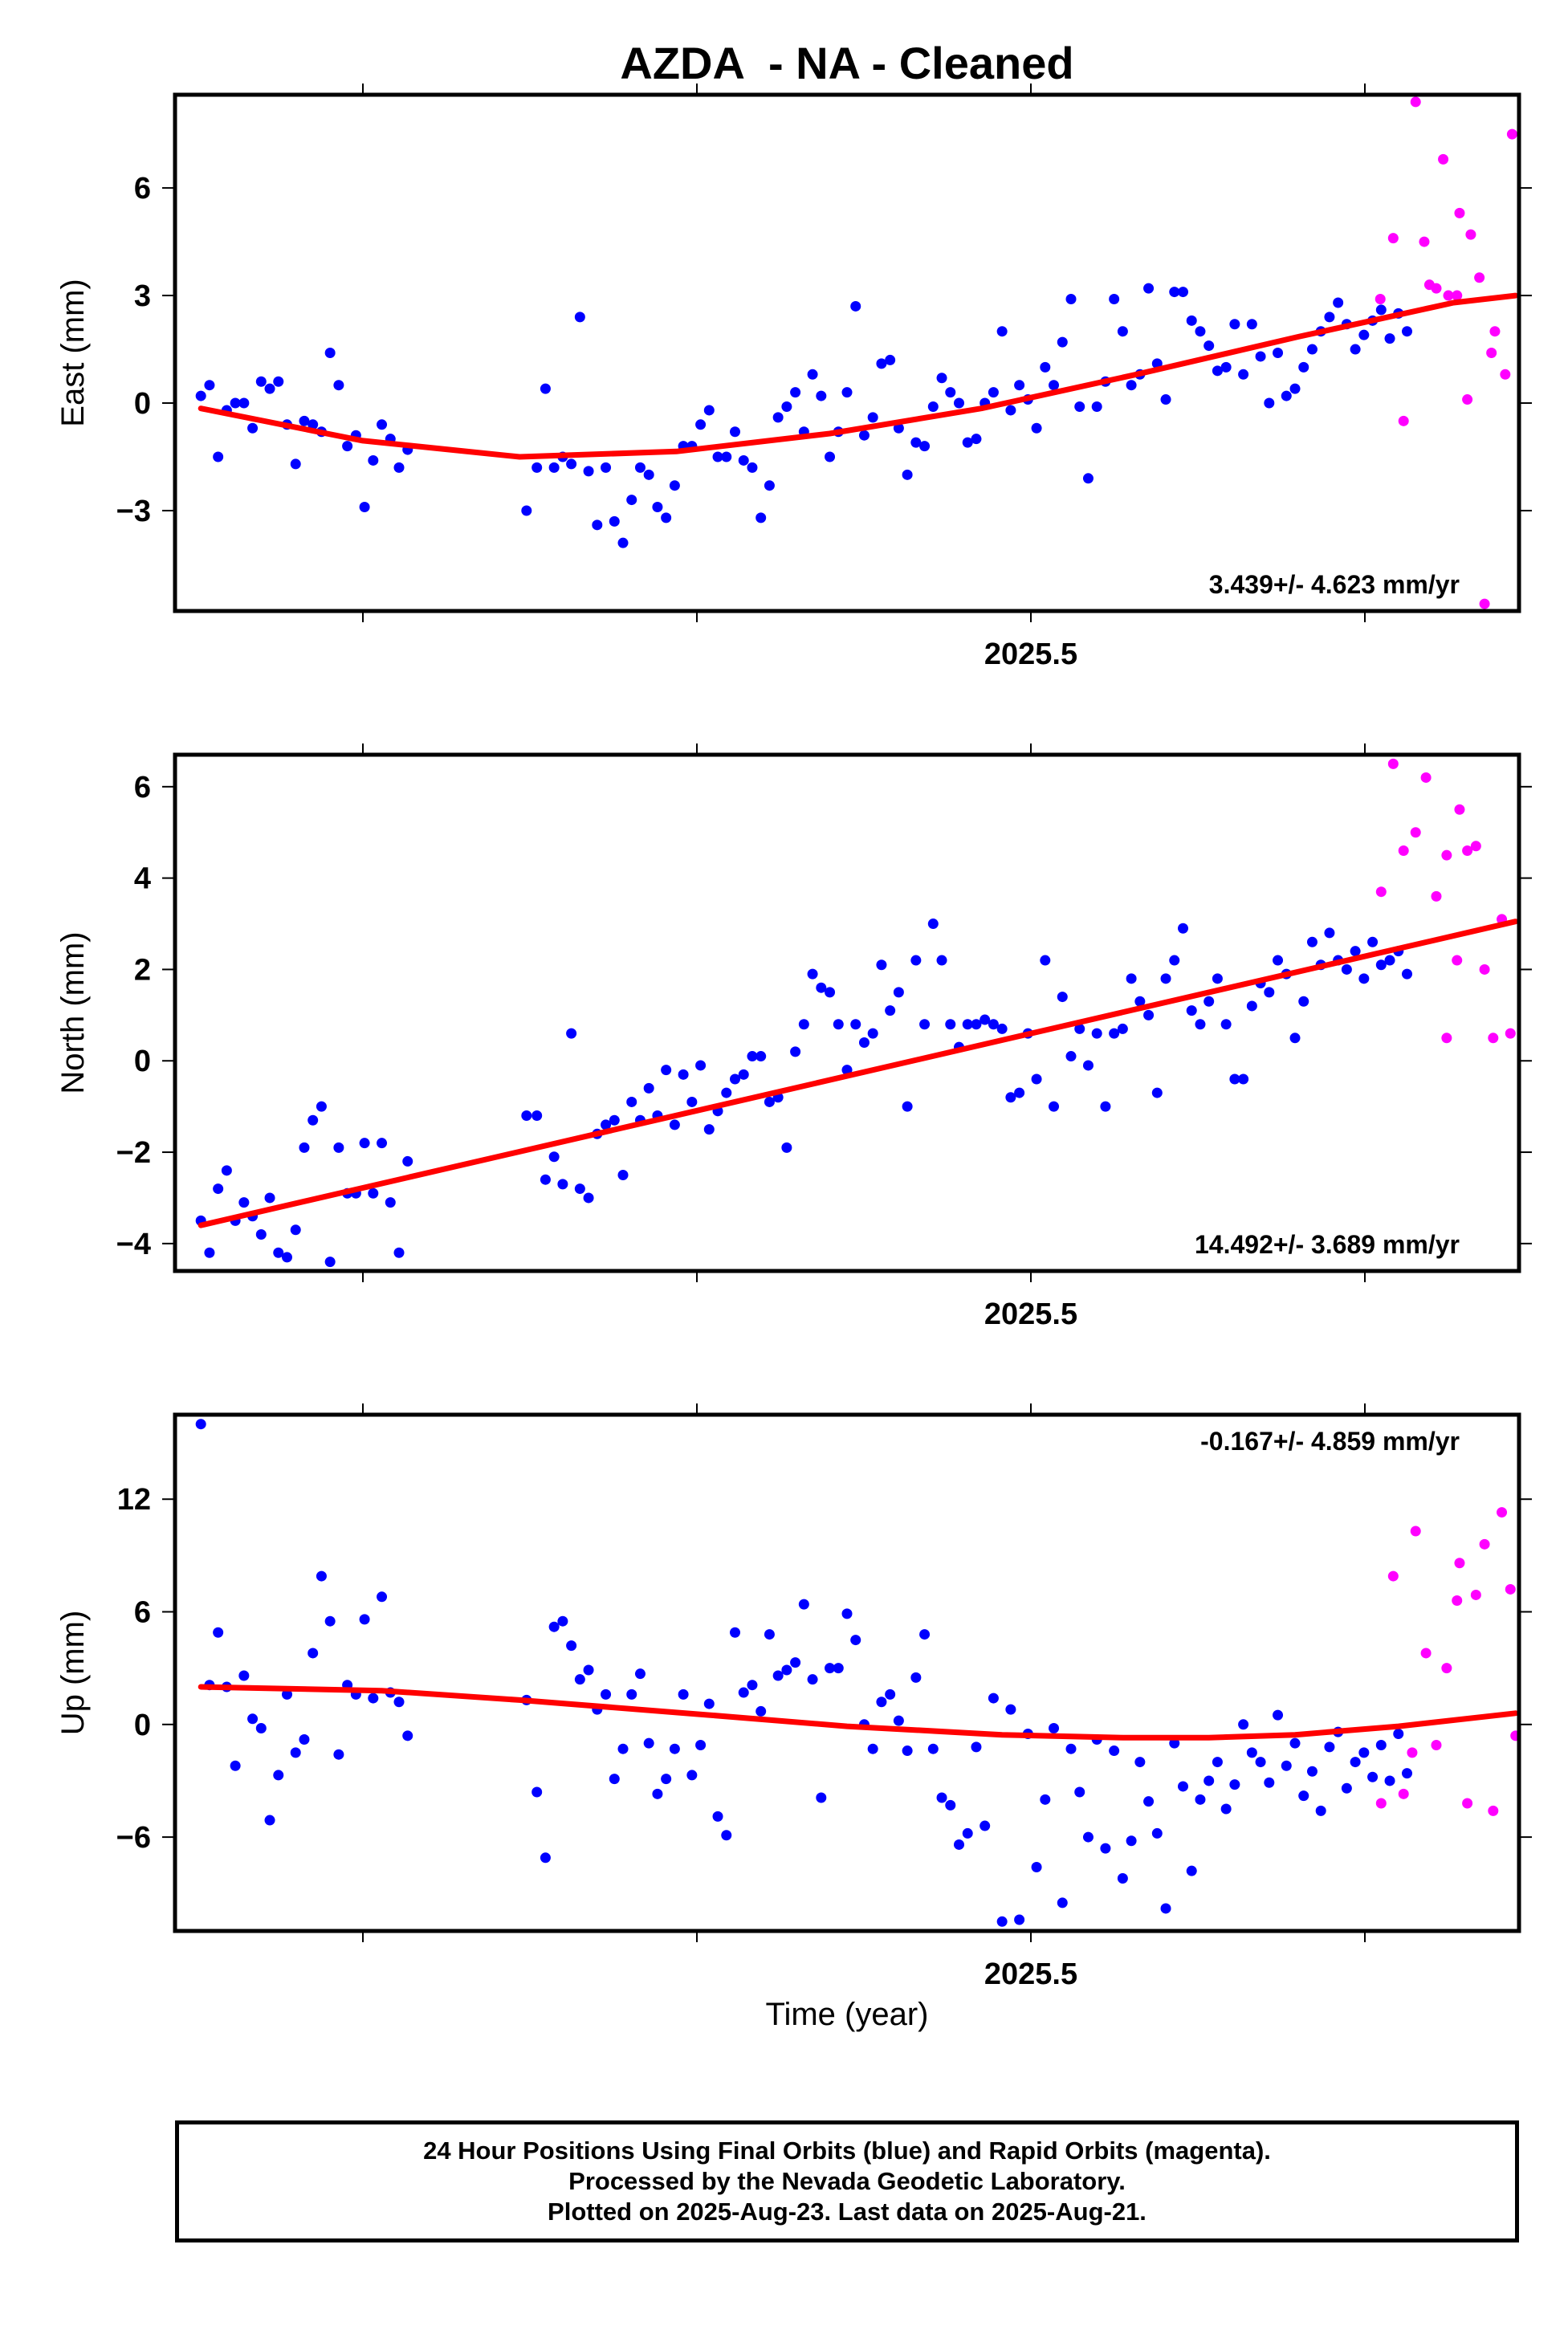  I want to click on y-tick-label: 6, so click(142, 1613).